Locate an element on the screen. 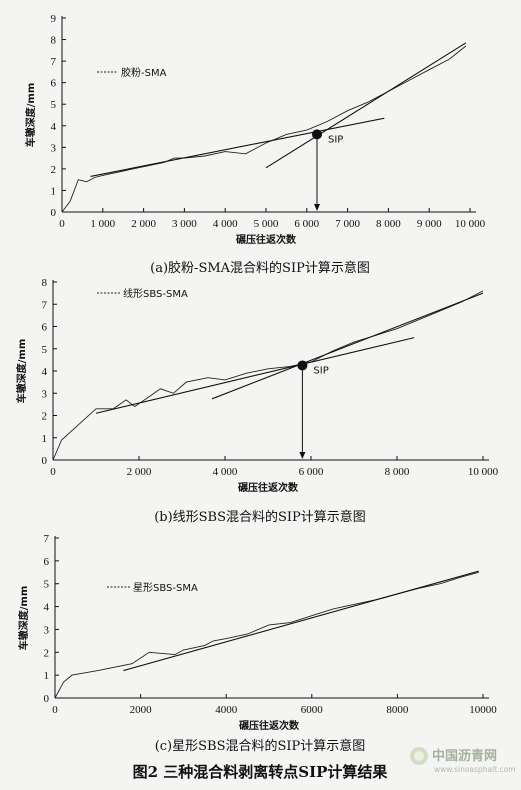 Image resolution: width=521 pixels, height=790 pixels. panel-caption: (b)线形SBS混合料的SIP计算示意图 is located at coordinates (260, 517).